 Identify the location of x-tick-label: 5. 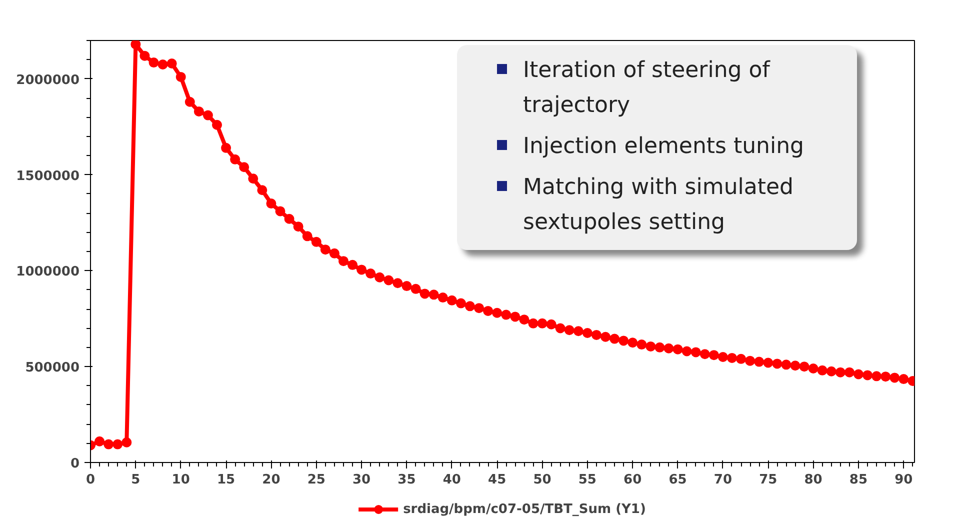
(135, 480).